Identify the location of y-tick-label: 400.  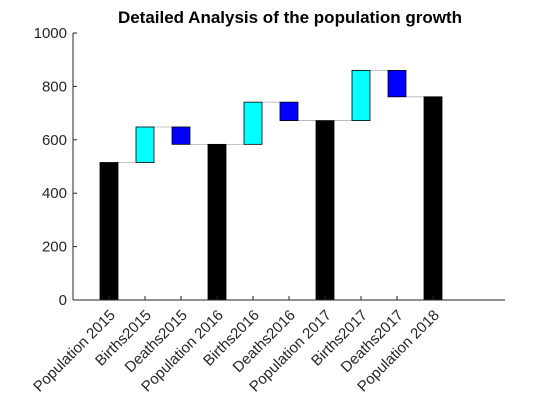
(54, 193).